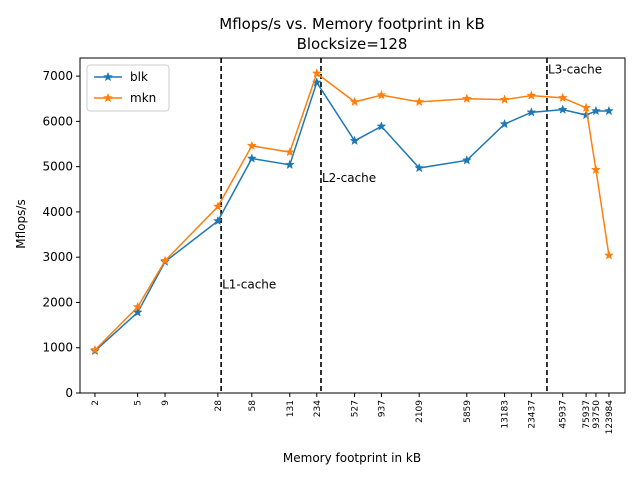 The image size is (640, 480). Describe the element at coordinates (69, 393) in the screenshot. I see `y-tick-label: 0` at that location.